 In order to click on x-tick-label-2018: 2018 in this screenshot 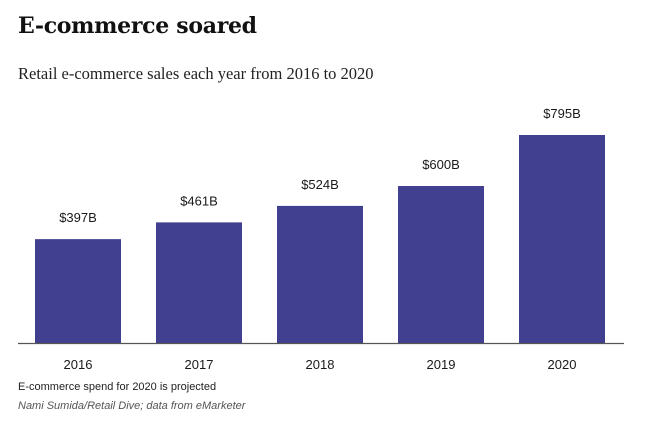, I will do `click(320, 364)`.